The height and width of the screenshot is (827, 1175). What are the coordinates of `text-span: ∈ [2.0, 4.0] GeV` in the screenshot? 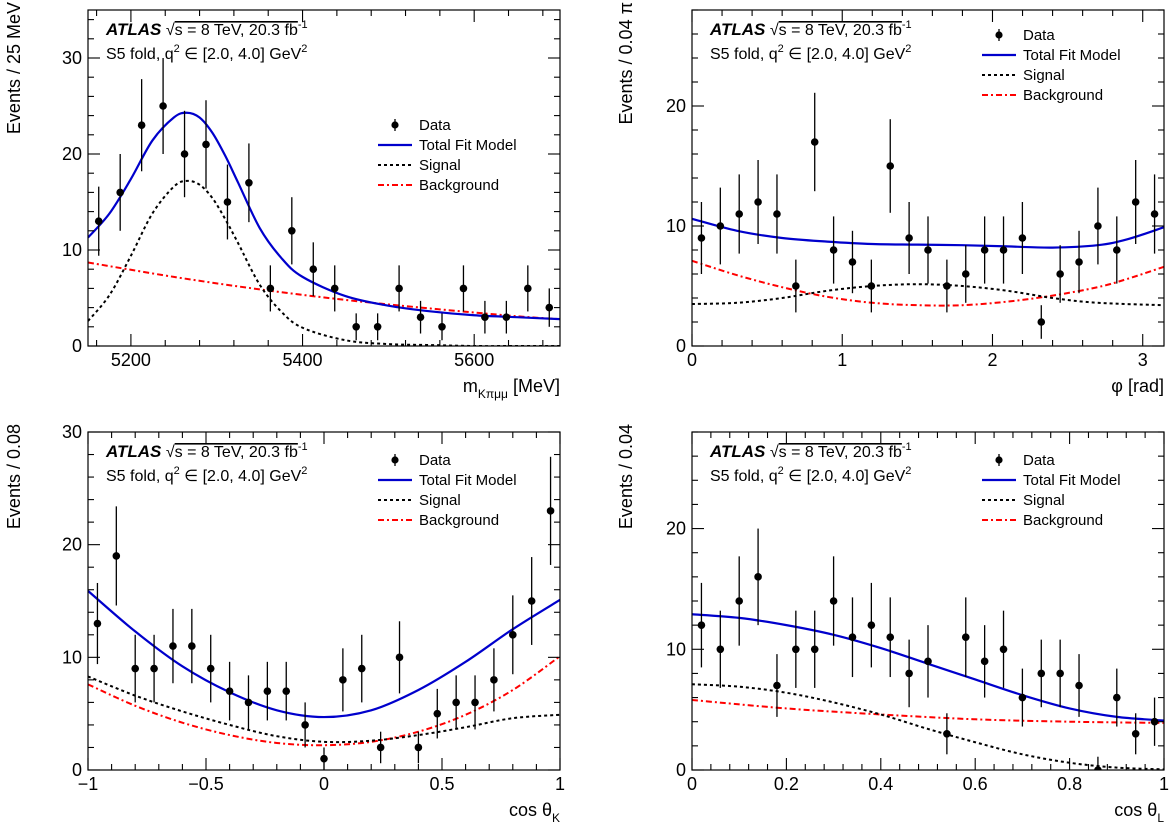 It's located at (241, 476).